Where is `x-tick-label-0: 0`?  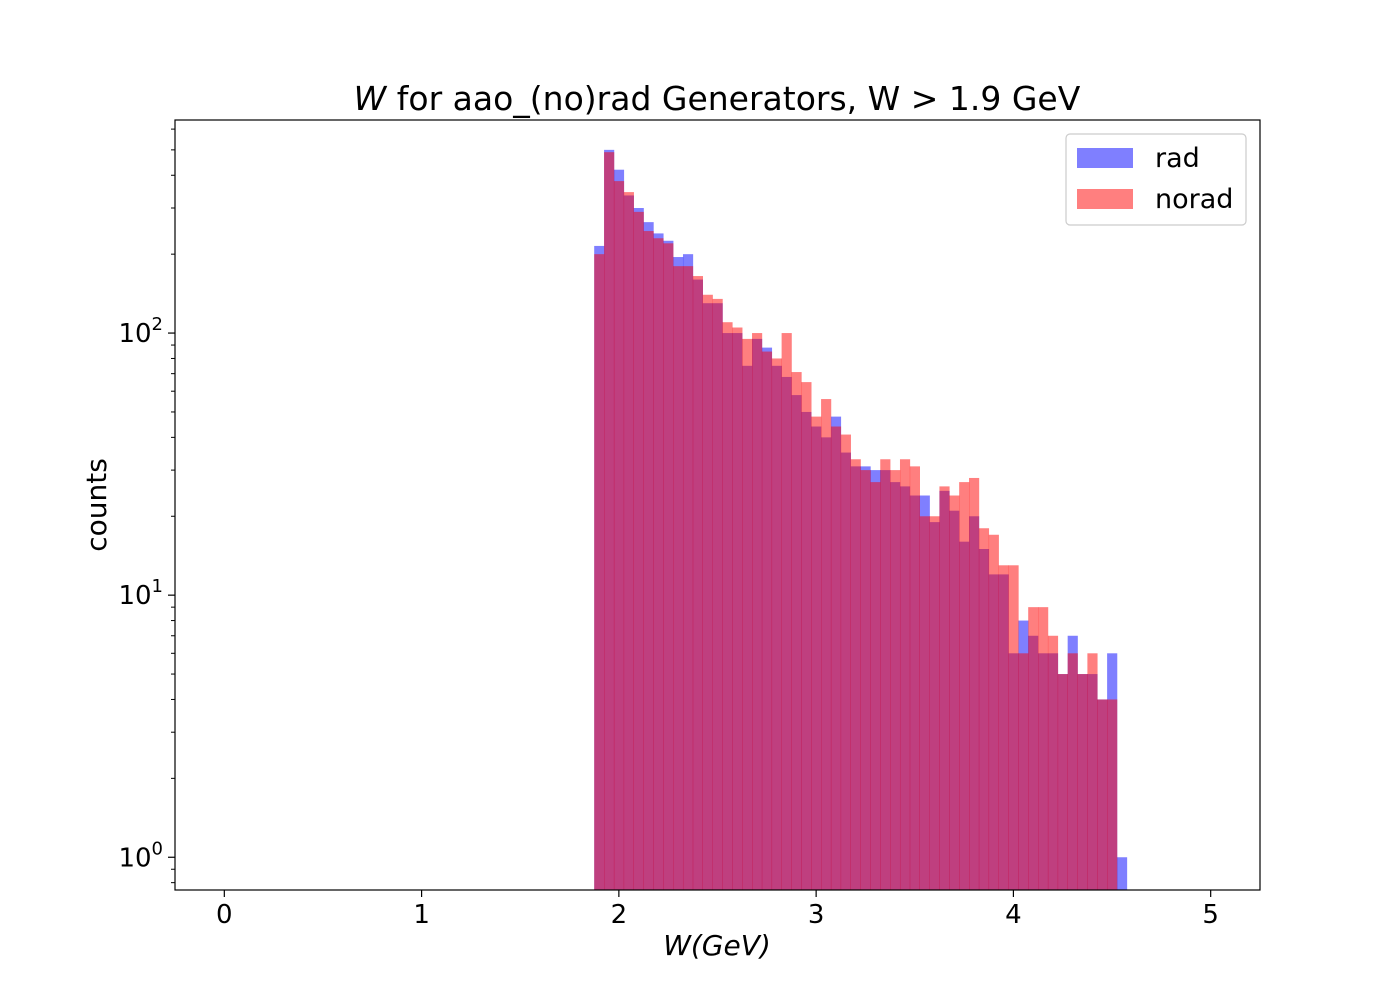
x-tick-label-0: 0 is located at coordinates (224, 915).